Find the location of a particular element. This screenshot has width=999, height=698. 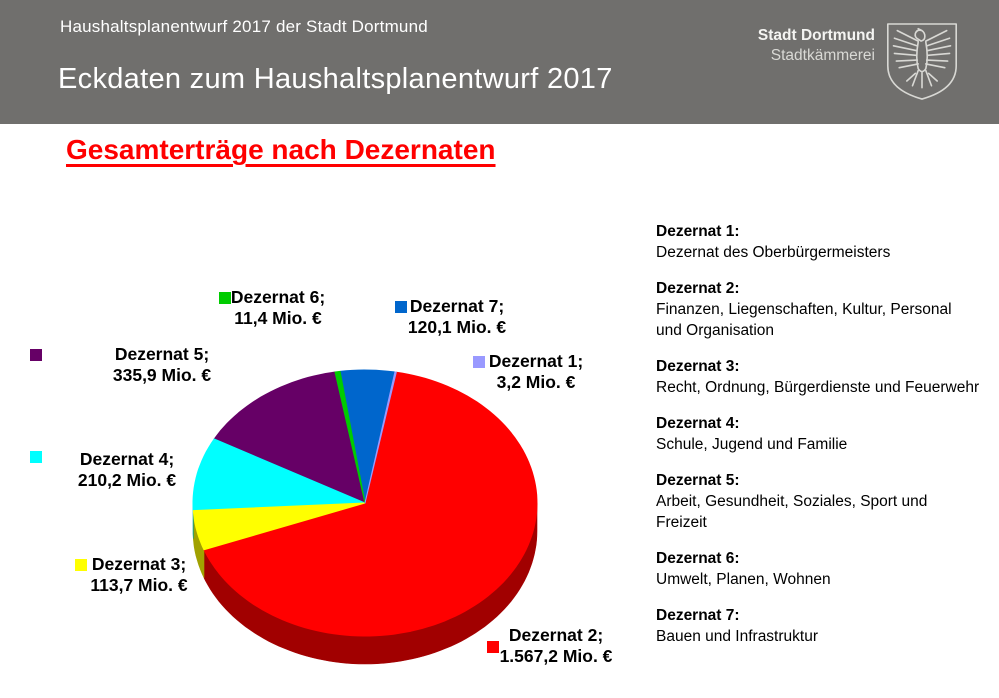

chart-title: Gesamterträge nach Dezernaten is located at coordinates (281, 149).